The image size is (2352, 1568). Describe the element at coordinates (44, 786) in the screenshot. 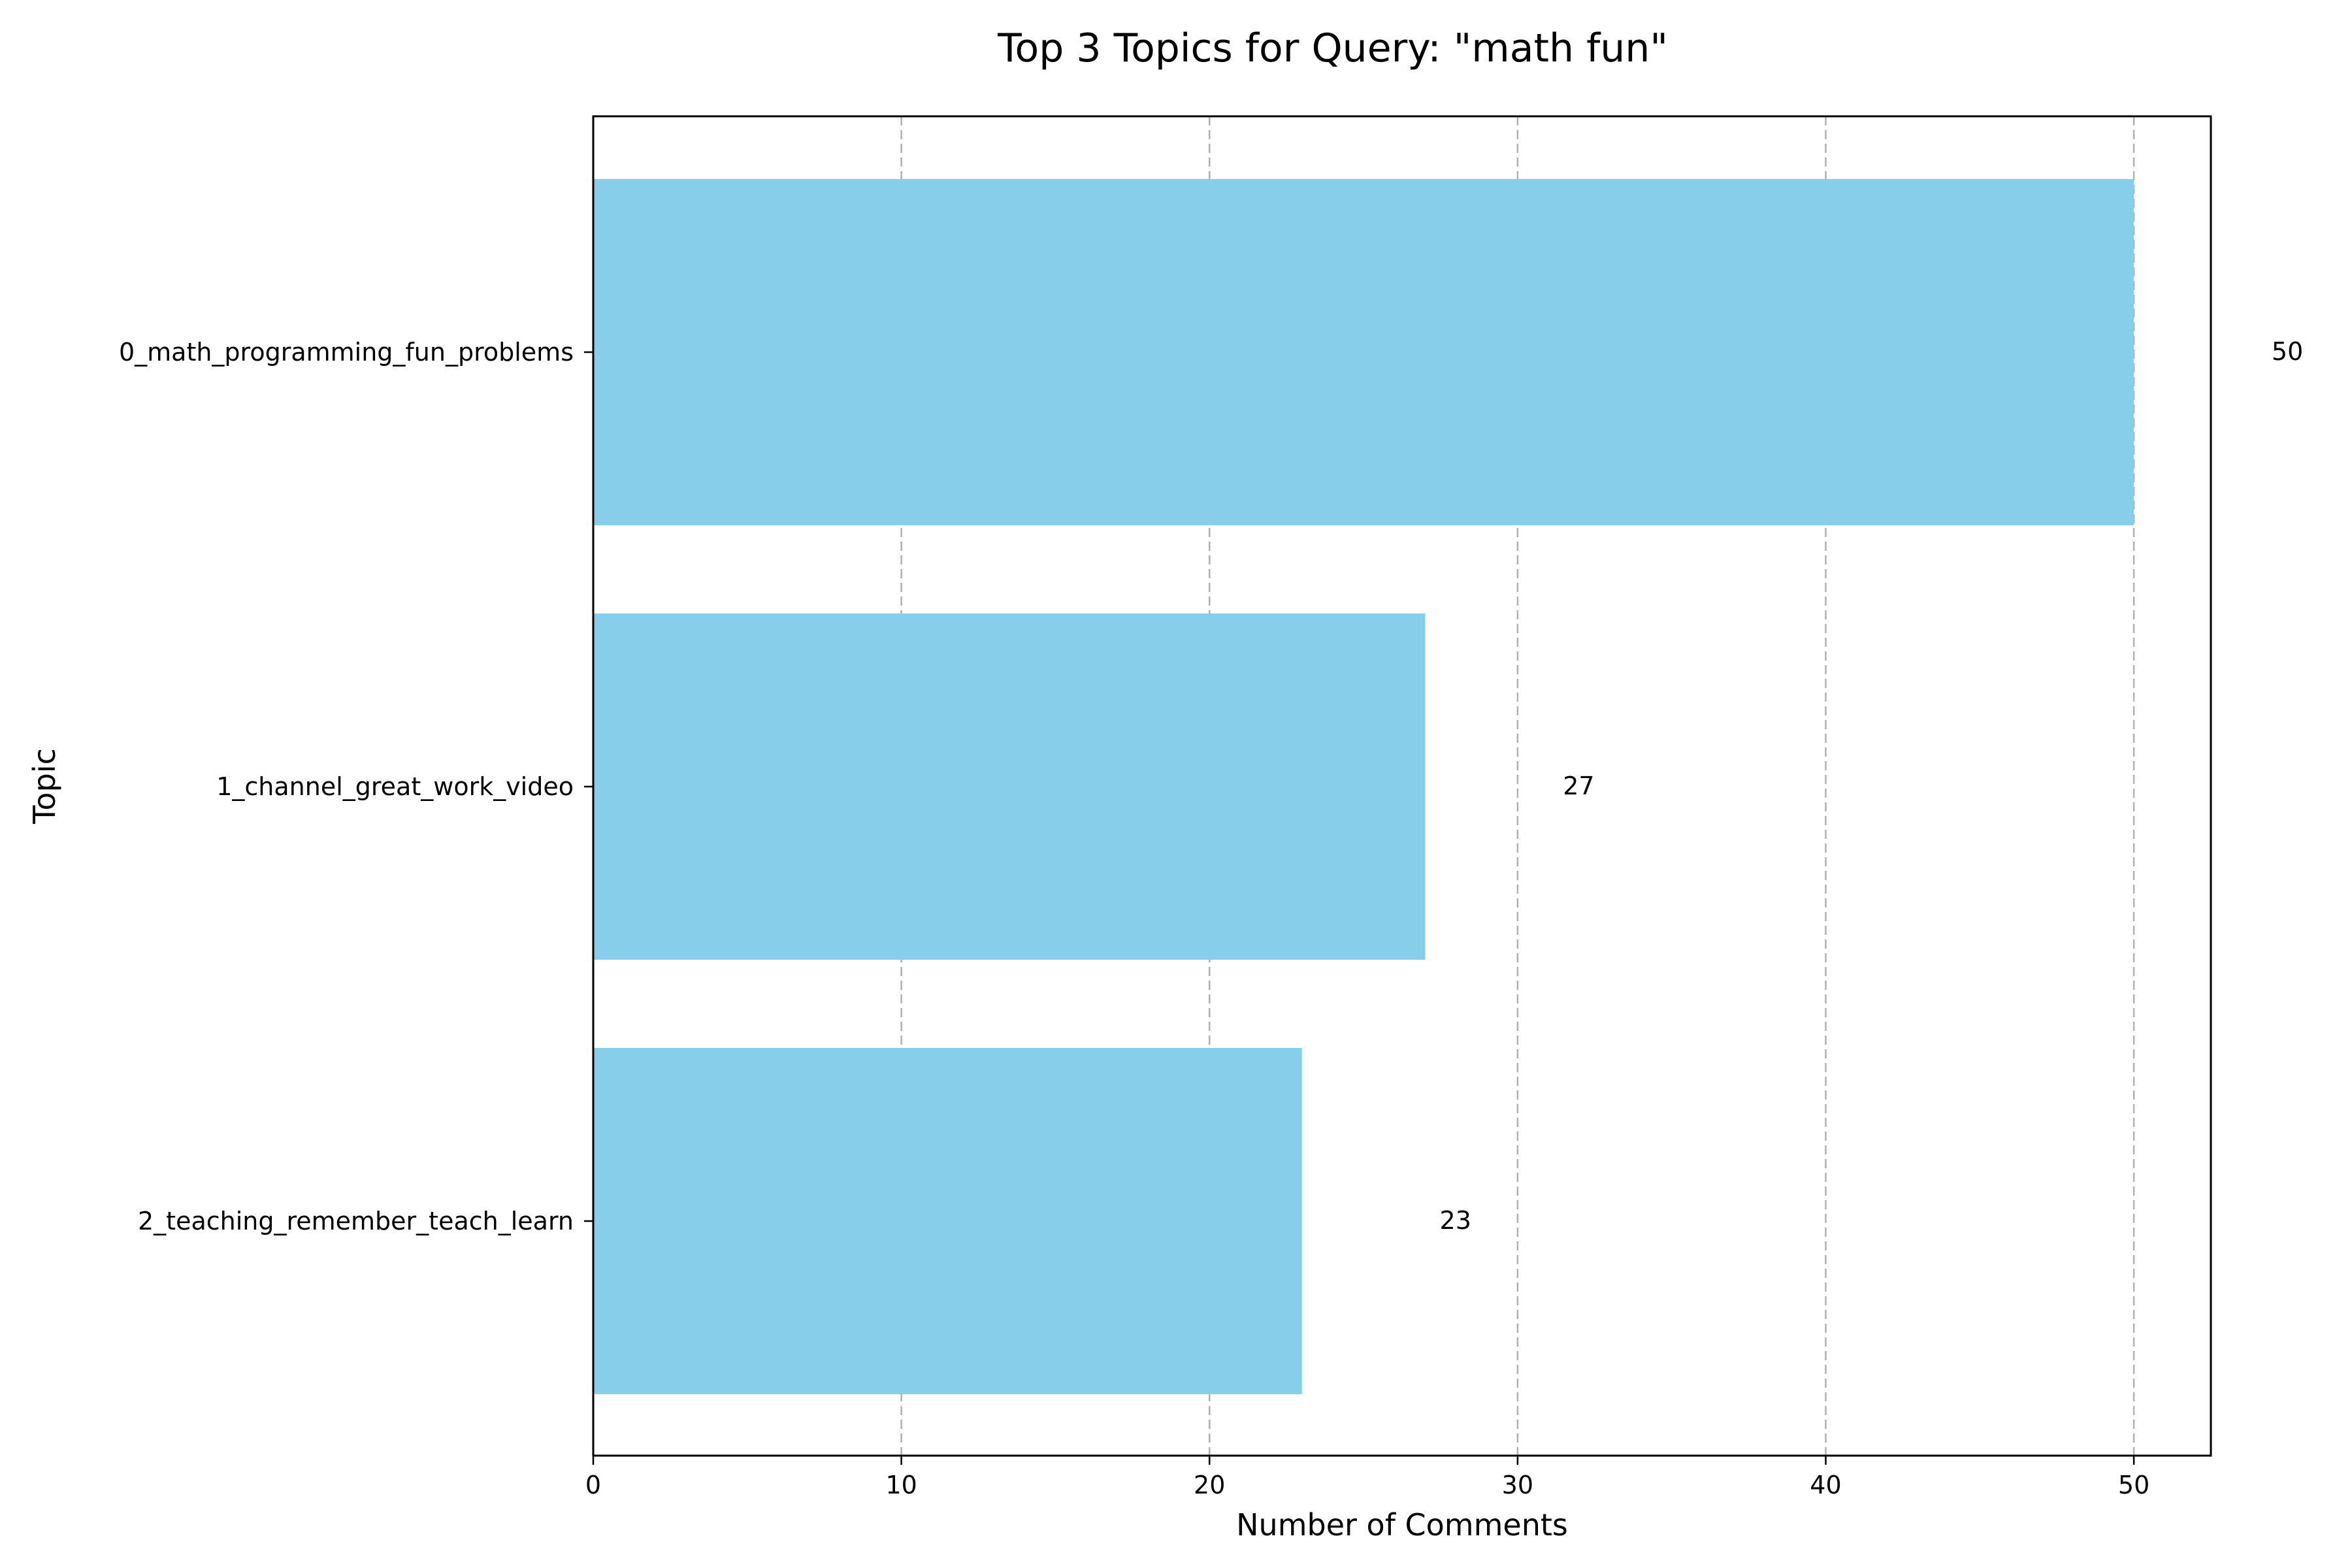

I see `y-axis-label: Topic` at that location.